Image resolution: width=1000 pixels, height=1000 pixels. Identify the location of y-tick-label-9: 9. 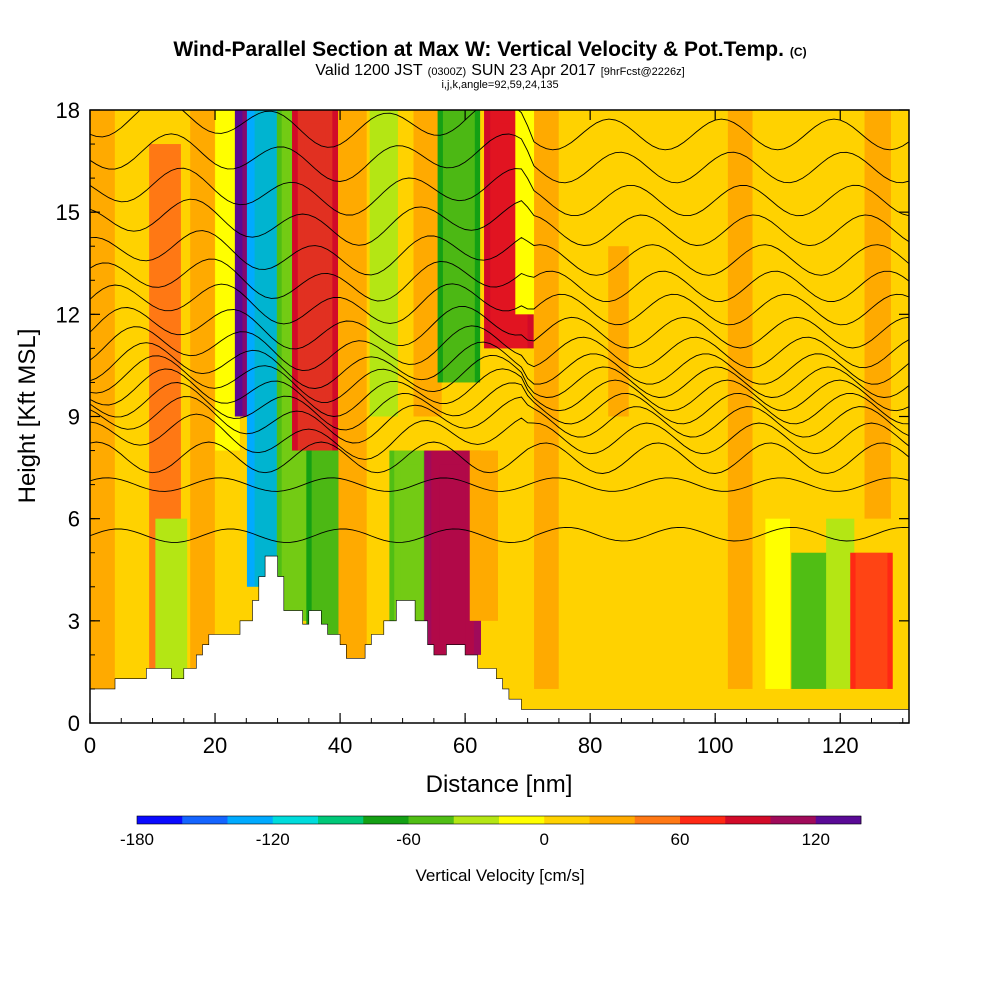
(74, 417).